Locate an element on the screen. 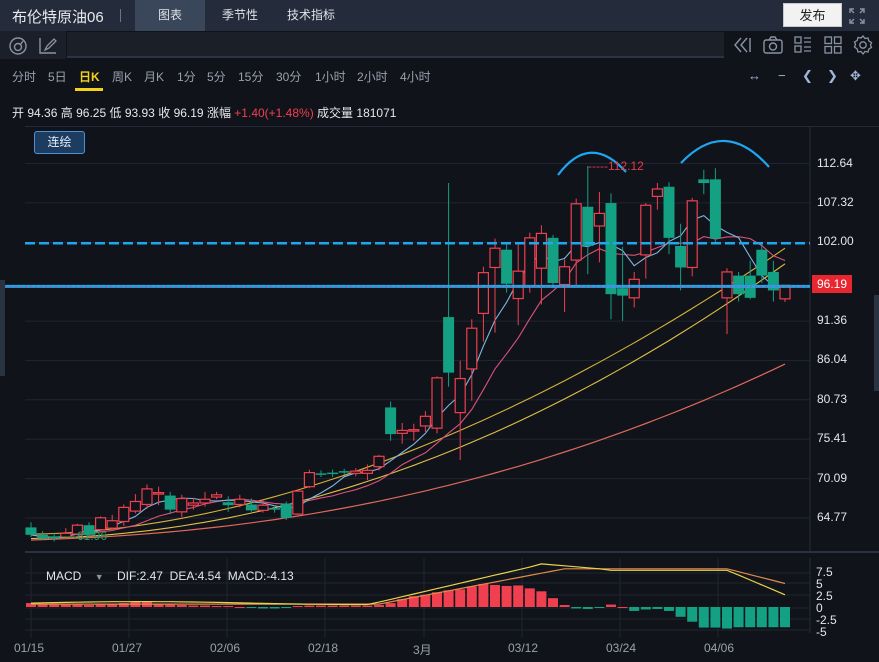  period-1min: 1分 is located at coordinates (186, 77).